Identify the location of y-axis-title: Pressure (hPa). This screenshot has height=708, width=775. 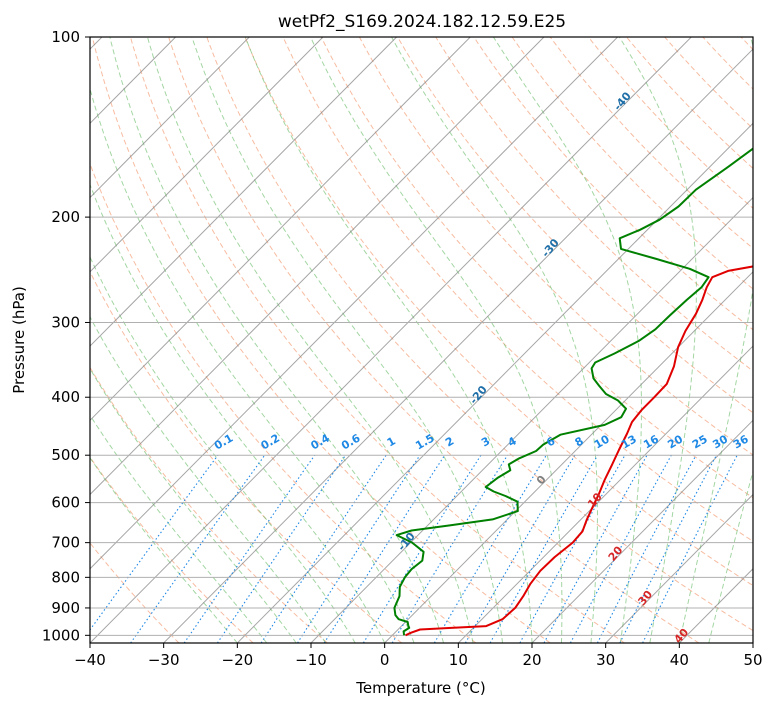
(19, 340).